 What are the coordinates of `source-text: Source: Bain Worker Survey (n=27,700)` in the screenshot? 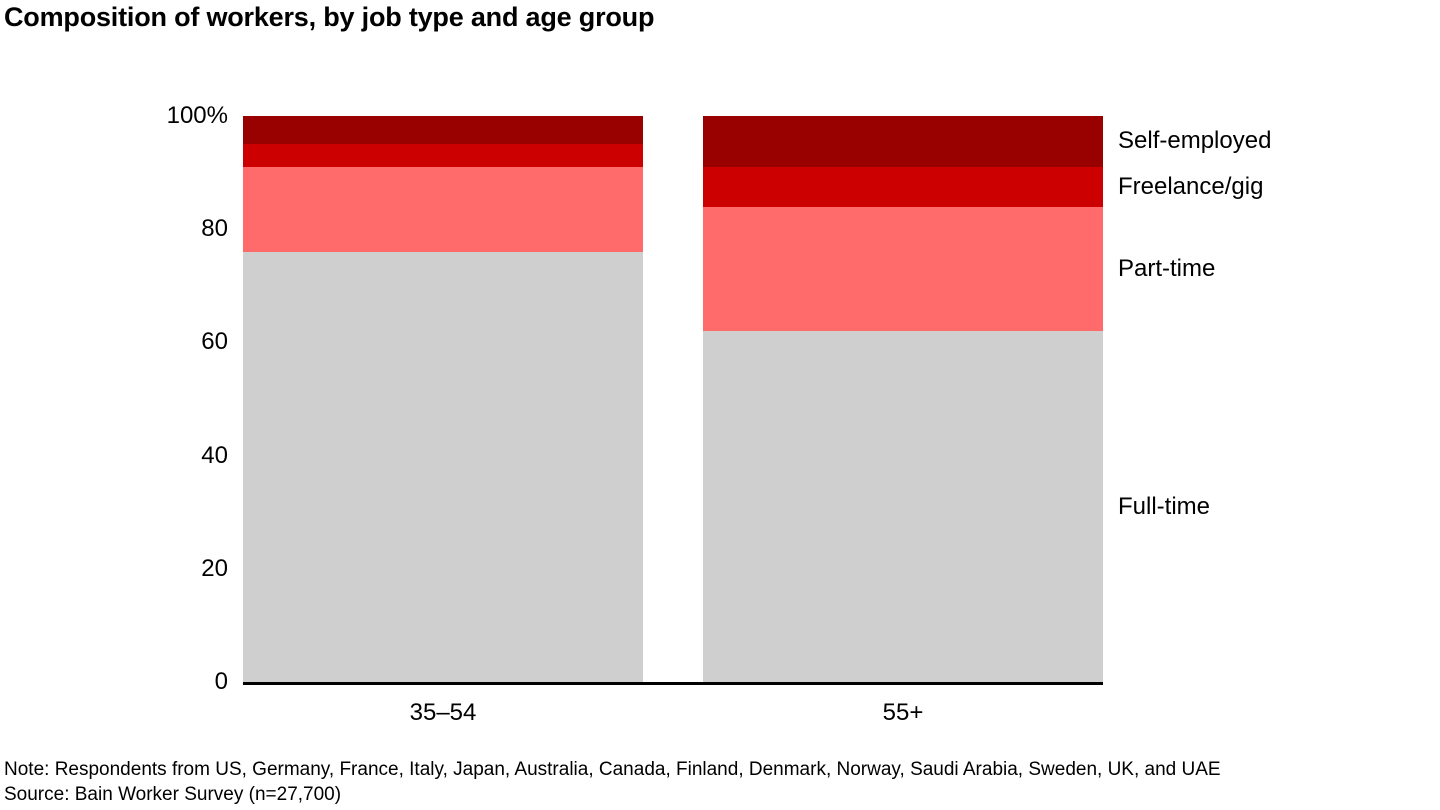 It's located at (173, 794).